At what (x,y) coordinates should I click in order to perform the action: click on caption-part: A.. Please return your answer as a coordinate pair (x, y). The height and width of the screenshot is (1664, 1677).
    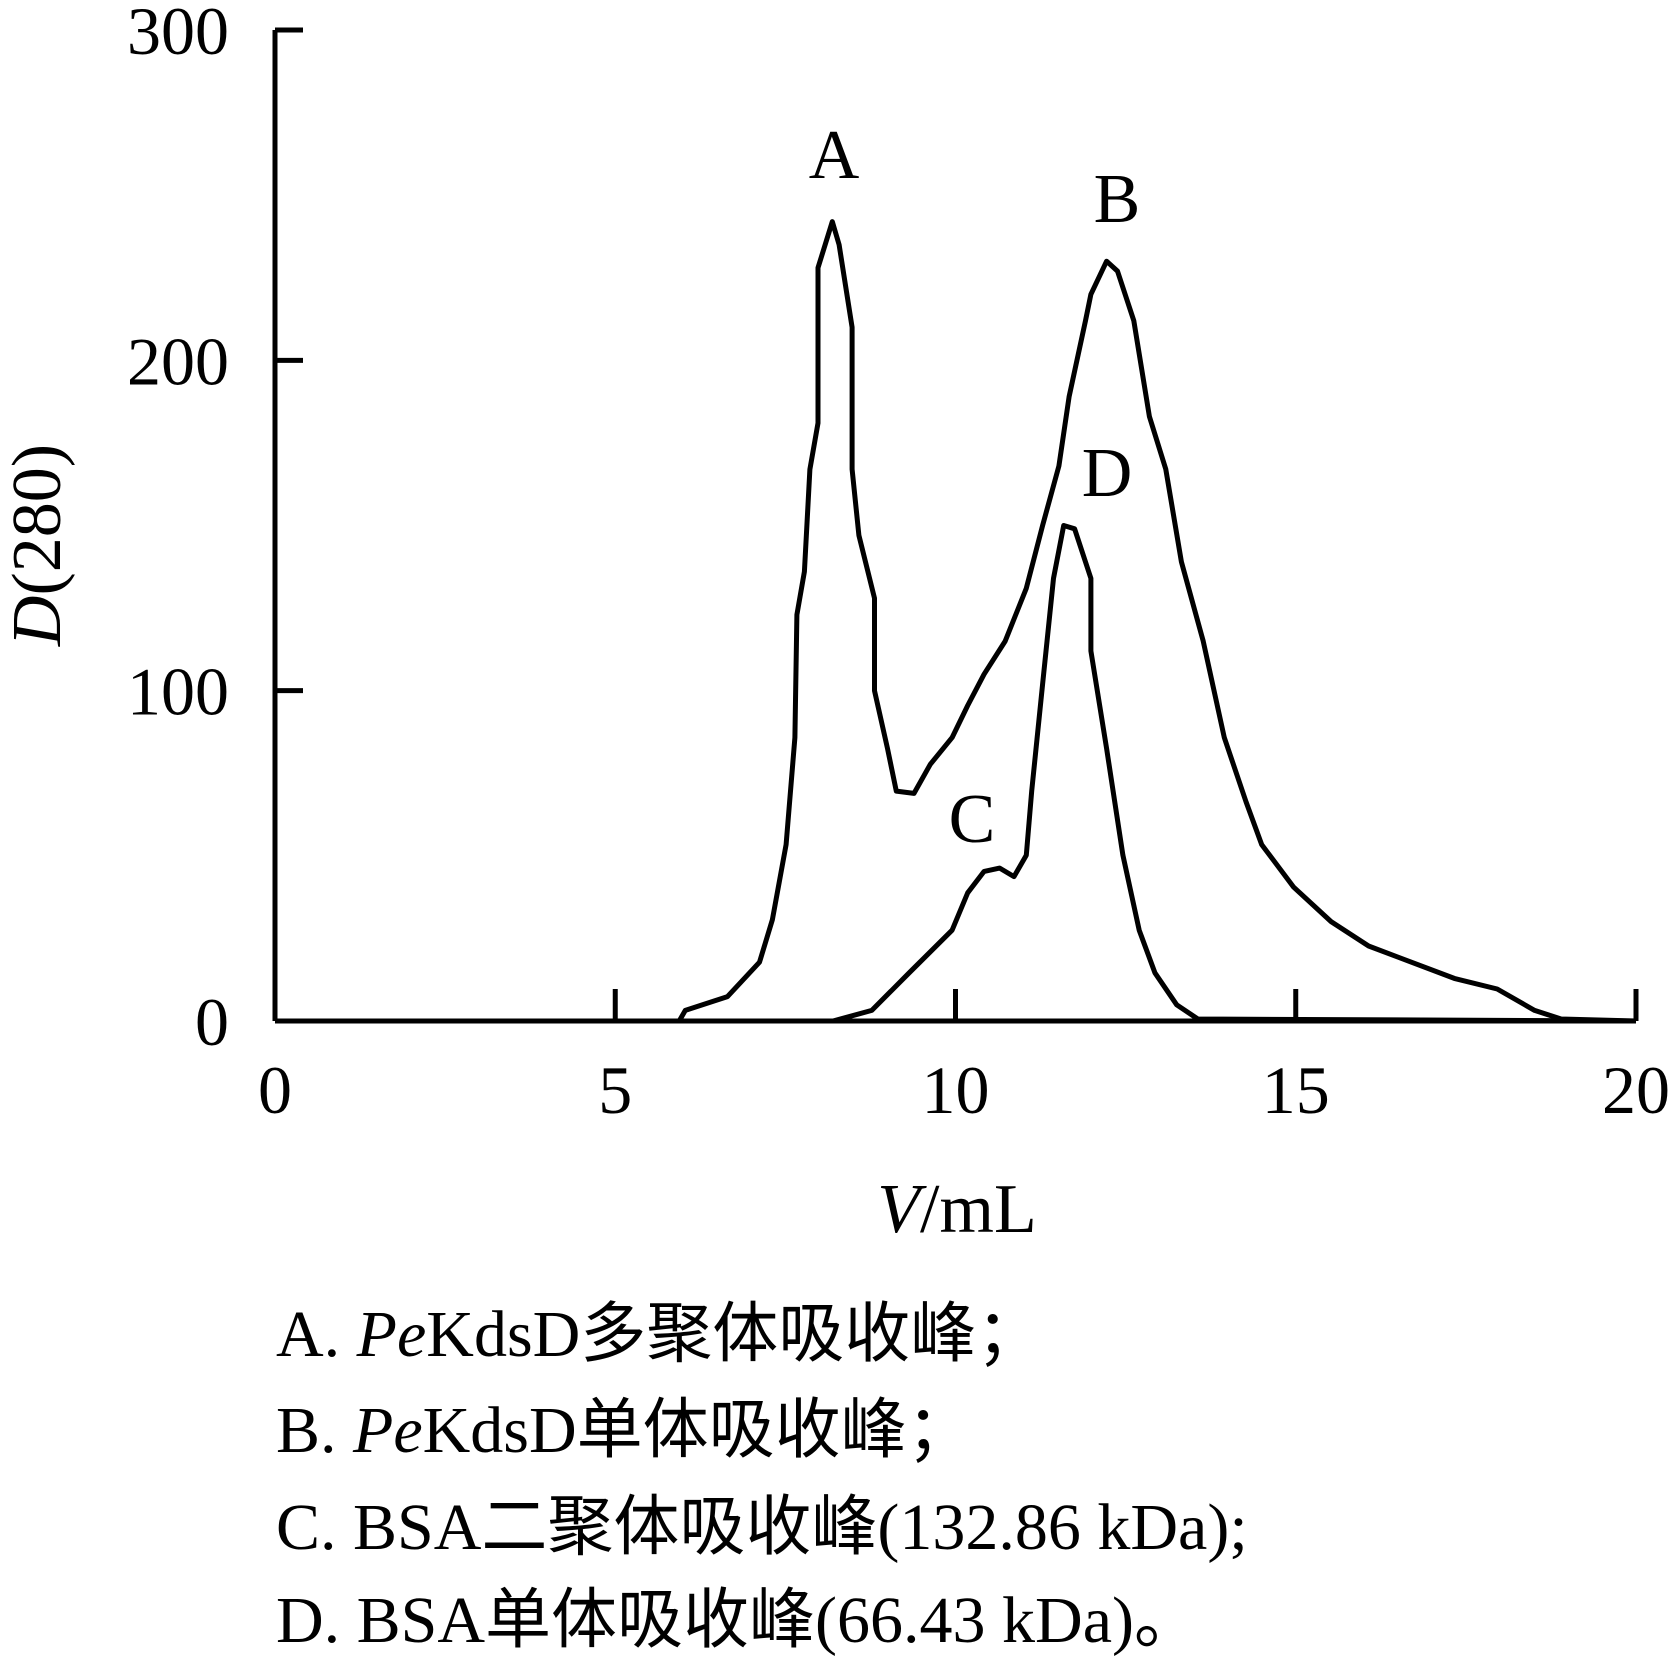
    Looking at the image, I should click on (316, 1334).